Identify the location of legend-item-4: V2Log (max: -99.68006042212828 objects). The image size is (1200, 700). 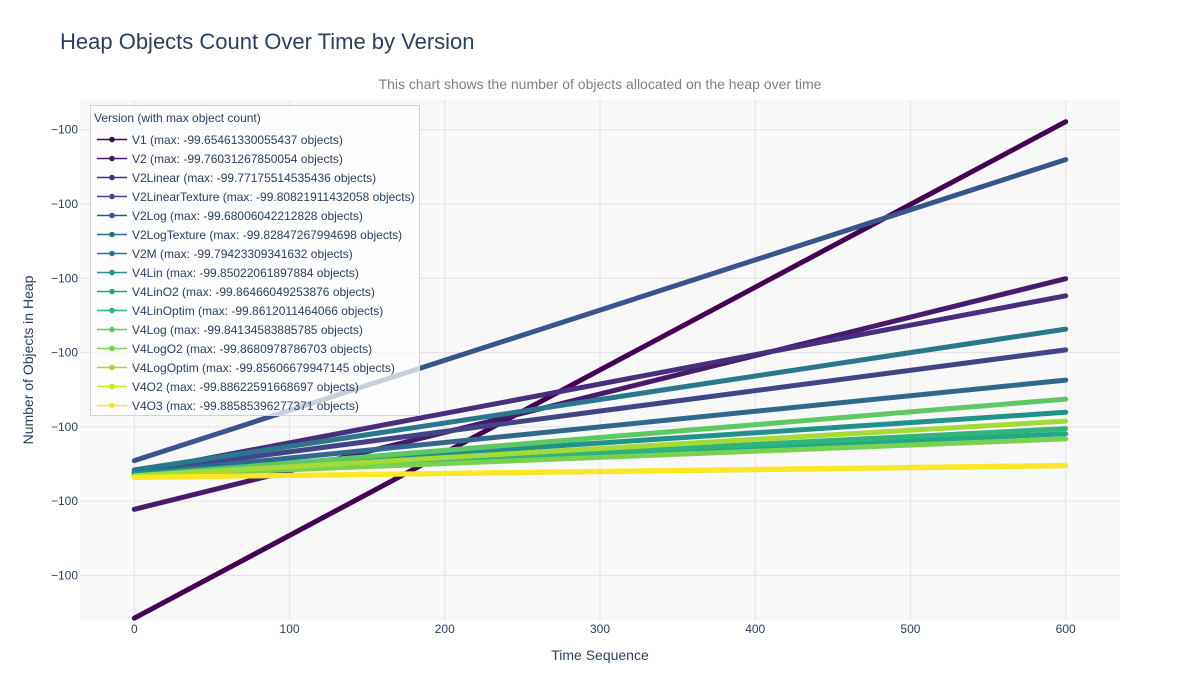
(255, 215).